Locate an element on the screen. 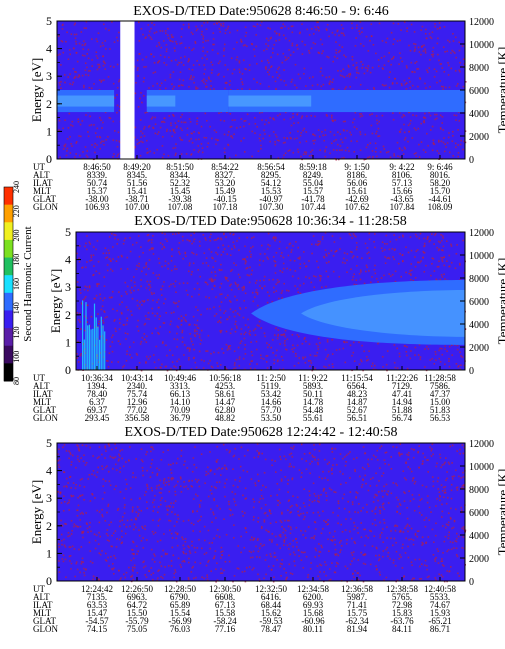  table-cell: 8186. is located at coordinates (357, 175).